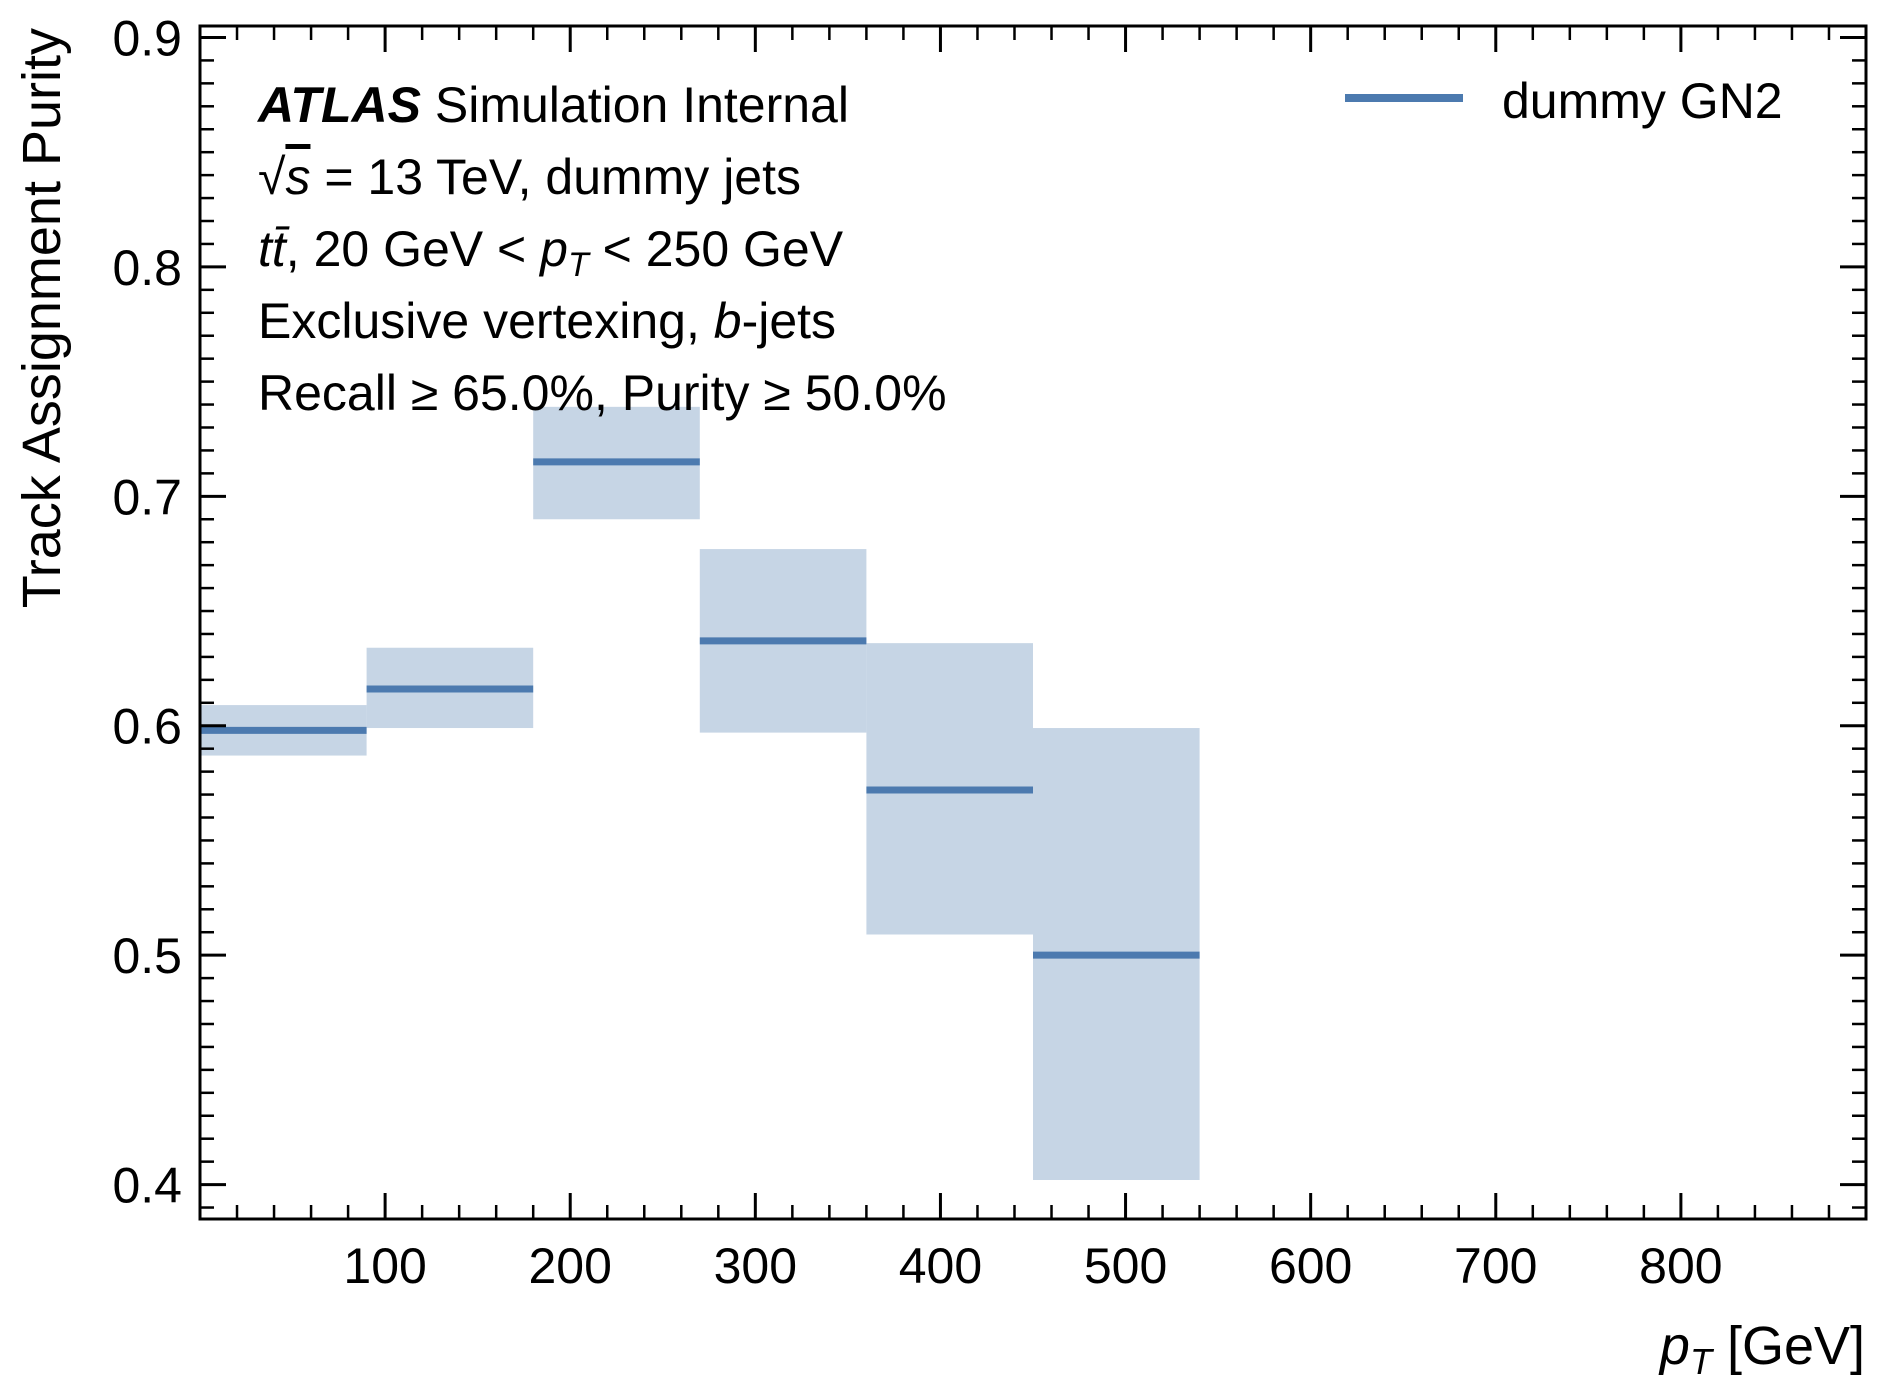  What do you see at coordinates (42, 318) in the screenshot?
I see `y-axis-title: Track Assignment Purity` at bounding box center [42, 318].